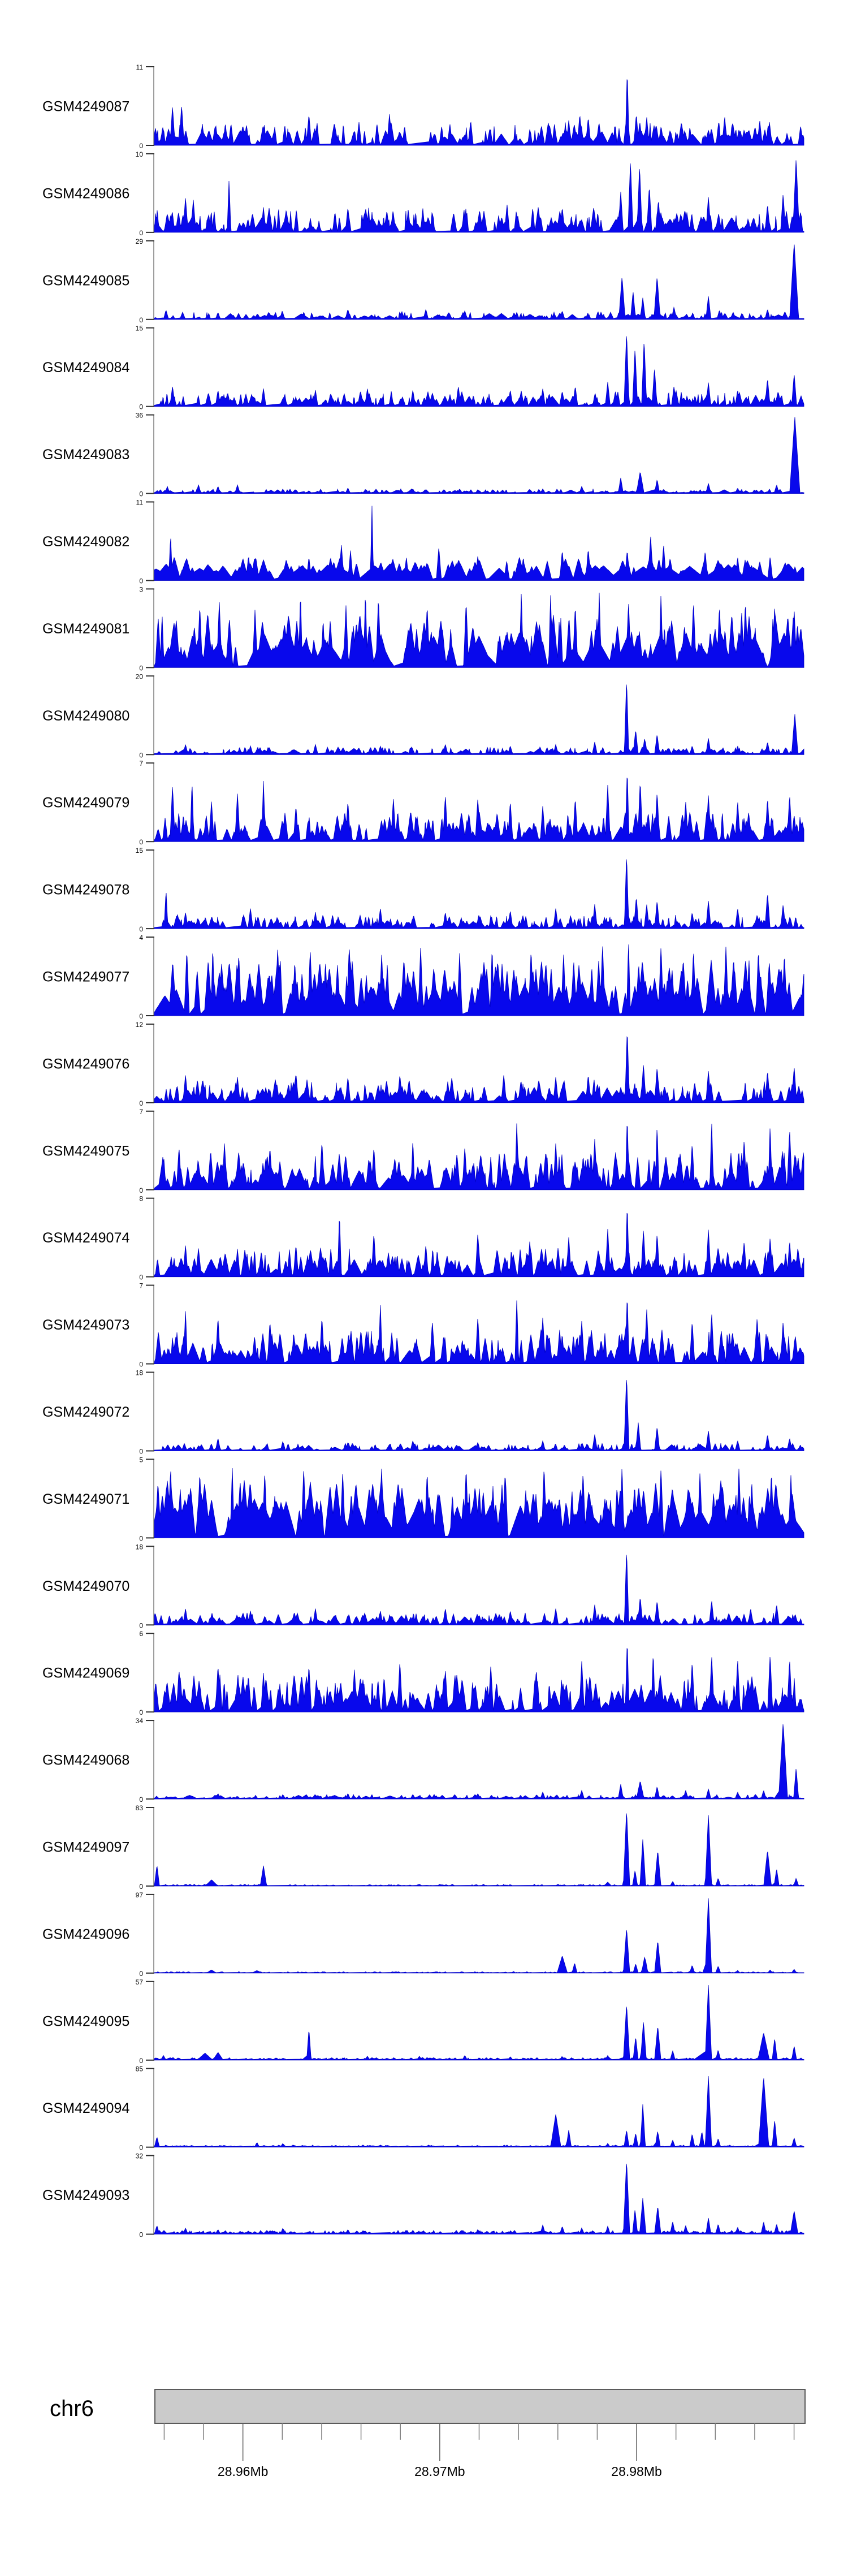 This screenshot has width=848, height=2576. Describe the element at coordinates (140, 154) in the screenshot. I see `y-axis-max-label: 10` at that location.